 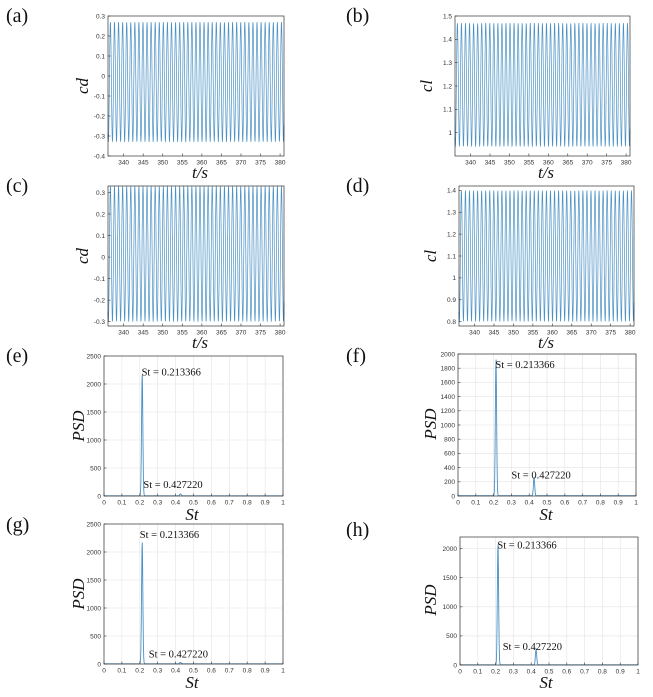 I want to click on y-tick-label: 1.4, so click(x=451, y=191).